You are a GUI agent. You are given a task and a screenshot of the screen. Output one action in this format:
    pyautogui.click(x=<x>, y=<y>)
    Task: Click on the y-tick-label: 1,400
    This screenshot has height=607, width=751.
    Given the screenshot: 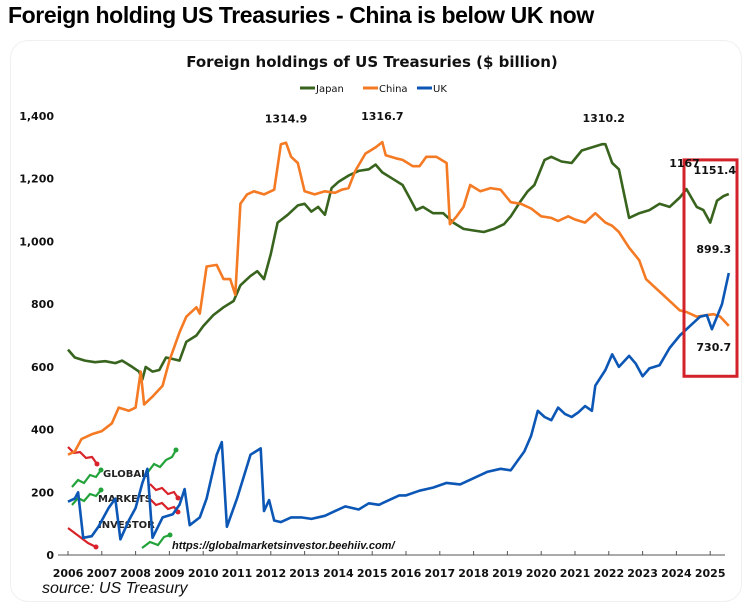 What is the action you would take?
    pyautogui.click(x=36, y=116)
    